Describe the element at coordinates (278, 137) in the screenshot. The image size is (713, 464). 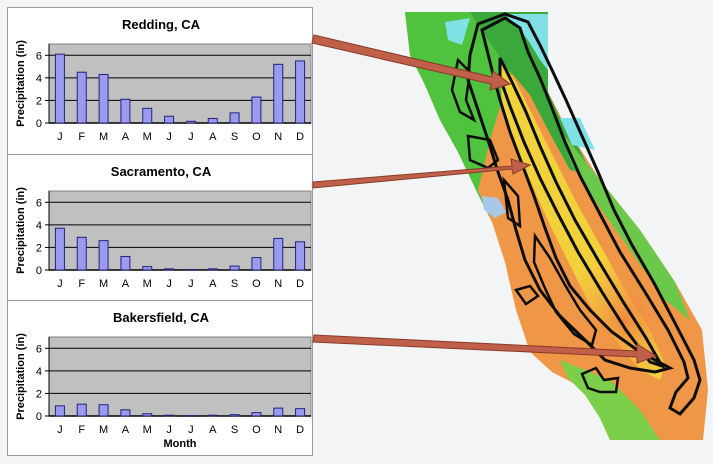
I see `chart-0-xtick-label-10: N` at that location.